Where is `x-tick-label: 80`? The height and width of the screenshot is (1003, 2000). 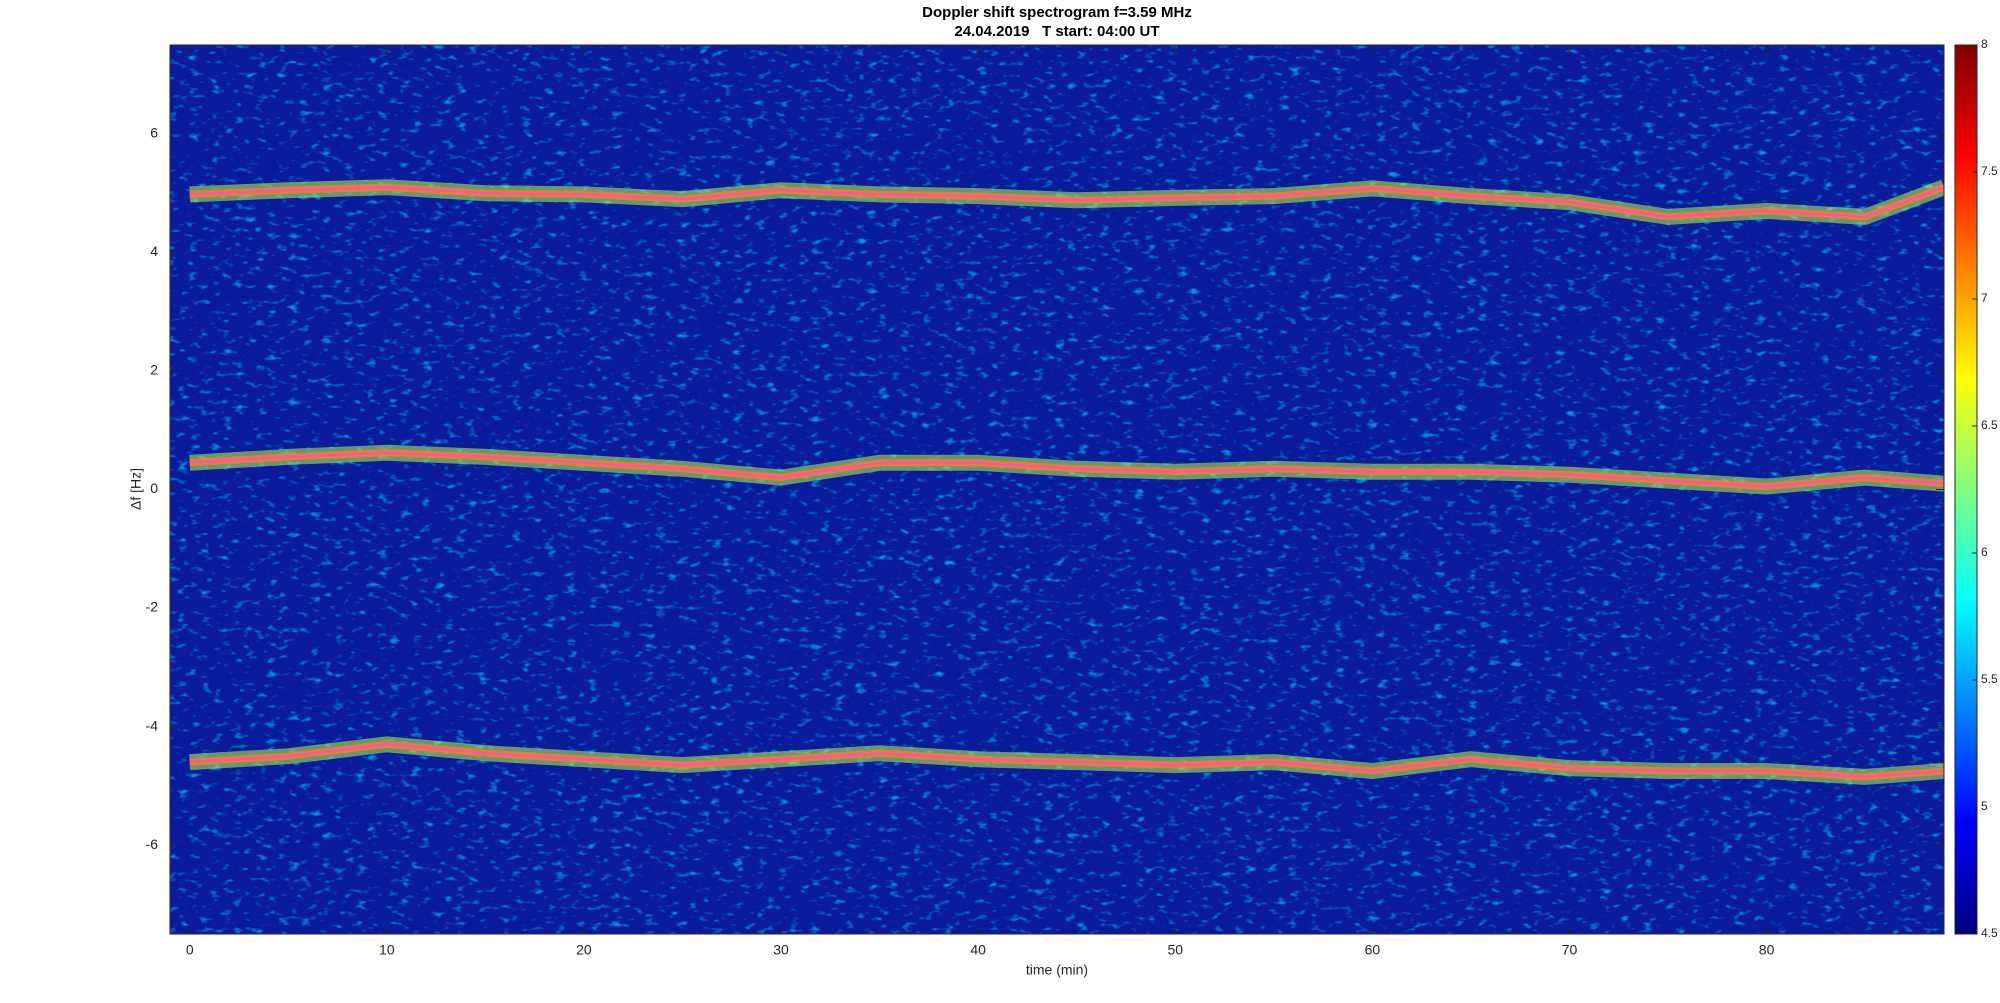 x-tick-label: 80 is located at coordinates (1767, 950).